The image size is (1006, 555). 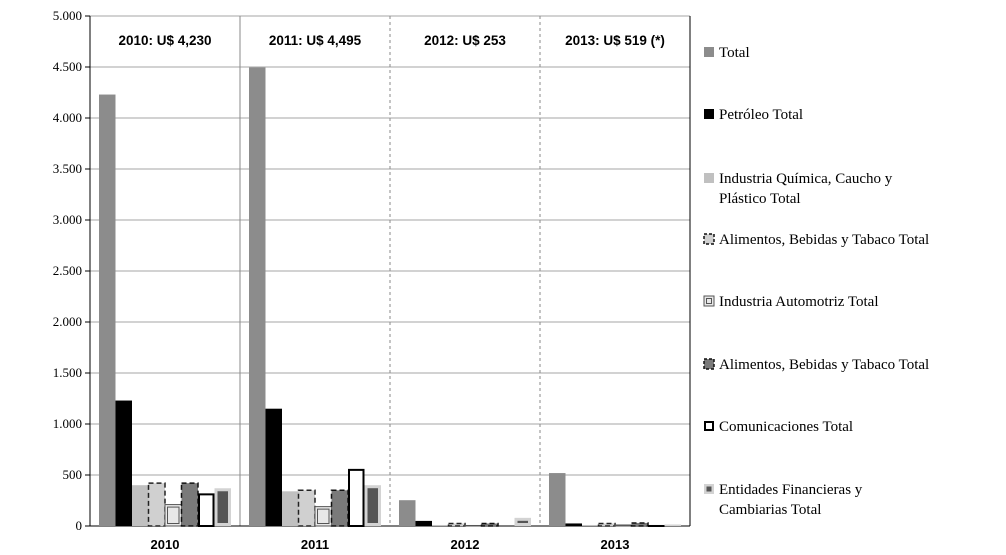 I want to click on y-tick-label: 0, so click(x=79, y=525).